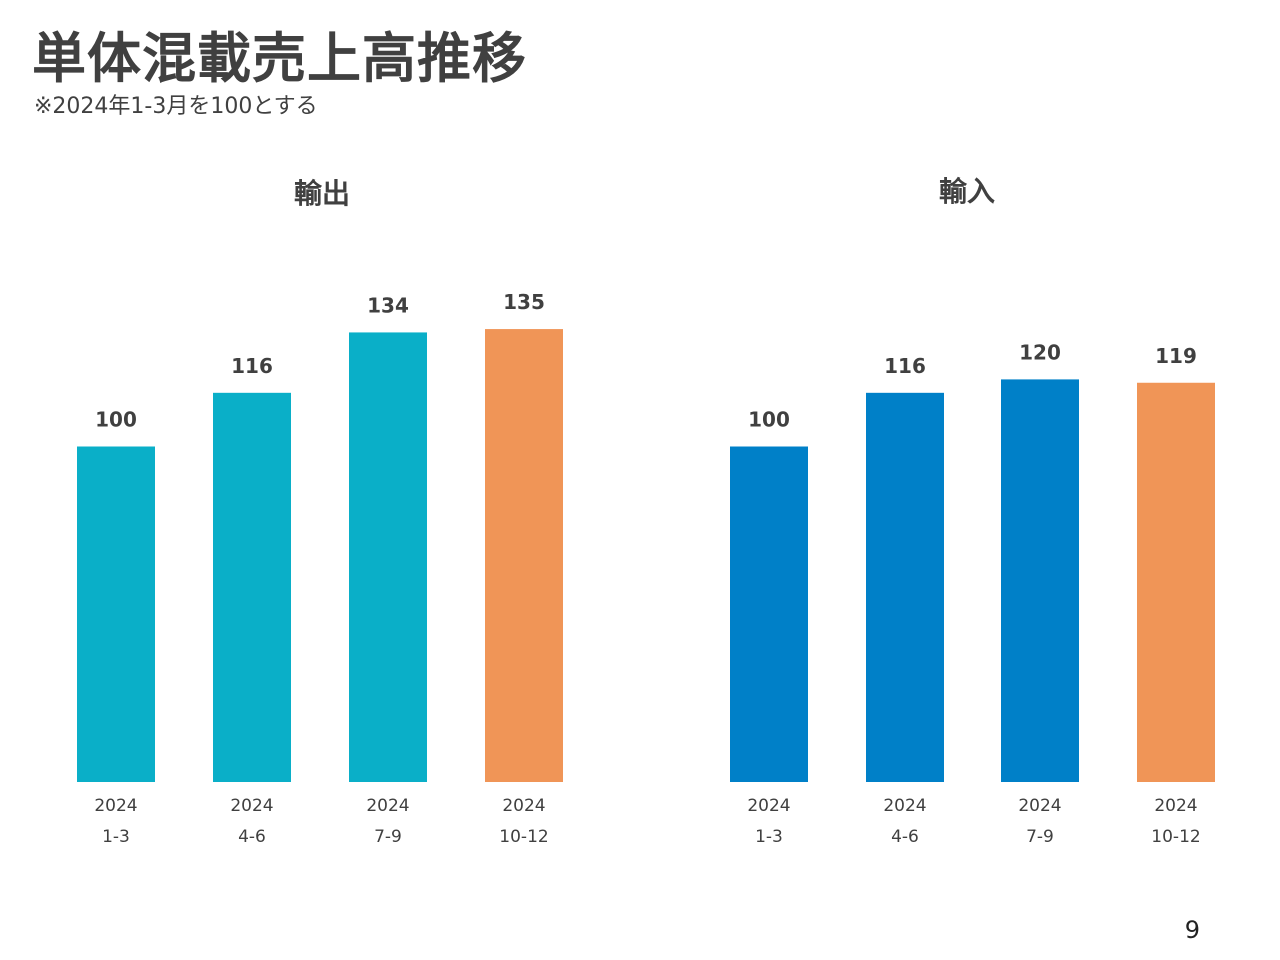  What do you see at coordinates (387, 806) in the screenshot?
I see `export-tick-year-3: 2024` at bounding box center [387, 806].